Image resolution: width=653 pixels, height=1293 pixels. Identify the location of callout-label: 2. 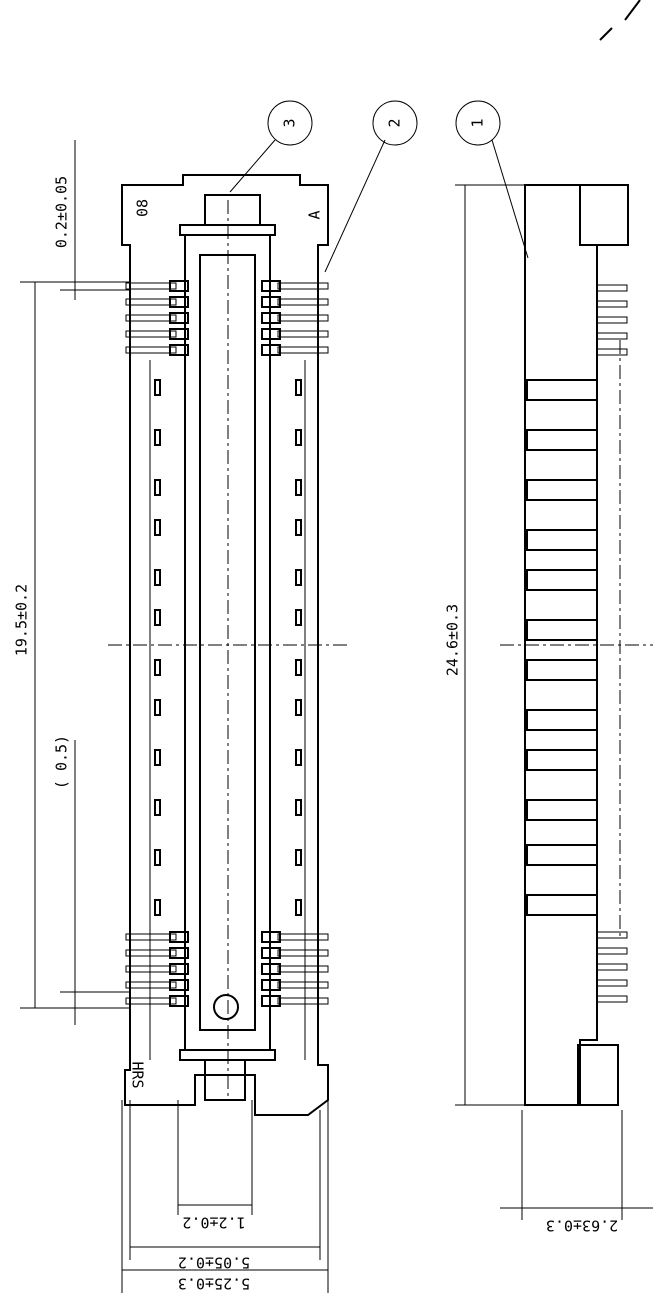
(395, 122).